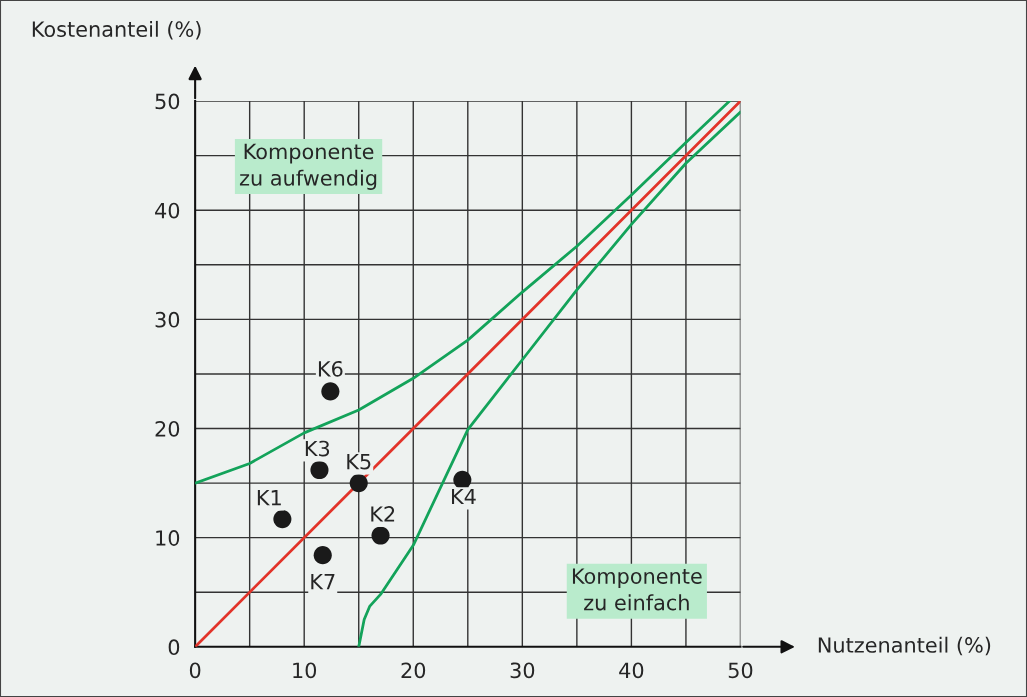 This screenshot has height=697, width=1027. What do you see at coordinates (631, 670) in the screenshot?
I see `x-tick-label: 40` at bounding box center [631, 670].